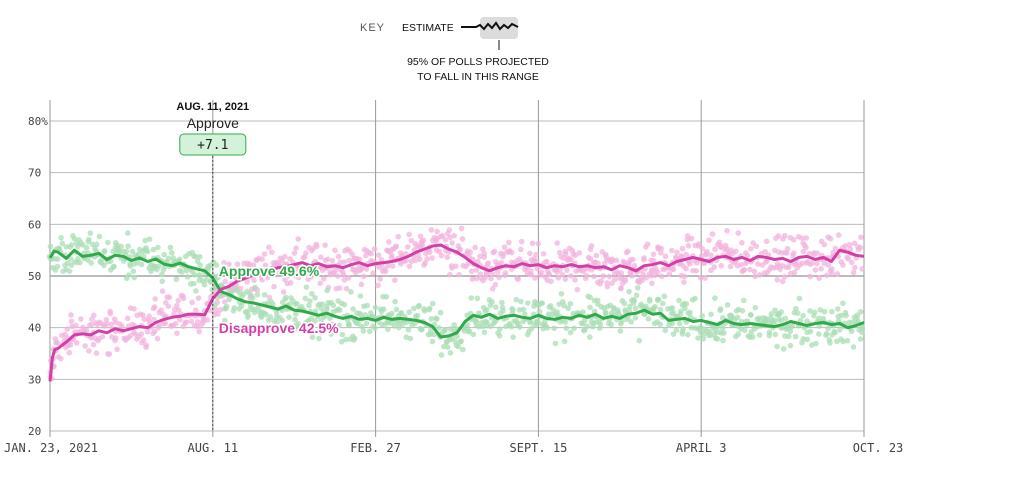  What do you see at coordinates (372, 28) in the screenshot?
I see `key-label: KEY` at bounding box center [372, 28].